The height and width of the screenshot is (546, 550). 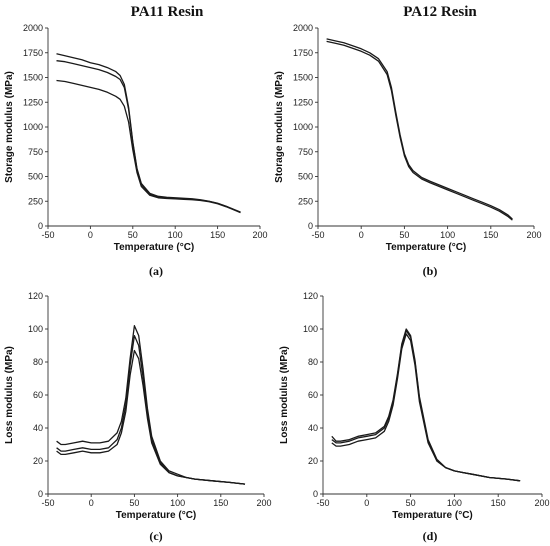 I want to click on column-title-pa11: PA11 Resin, so click(x=167, y=12).